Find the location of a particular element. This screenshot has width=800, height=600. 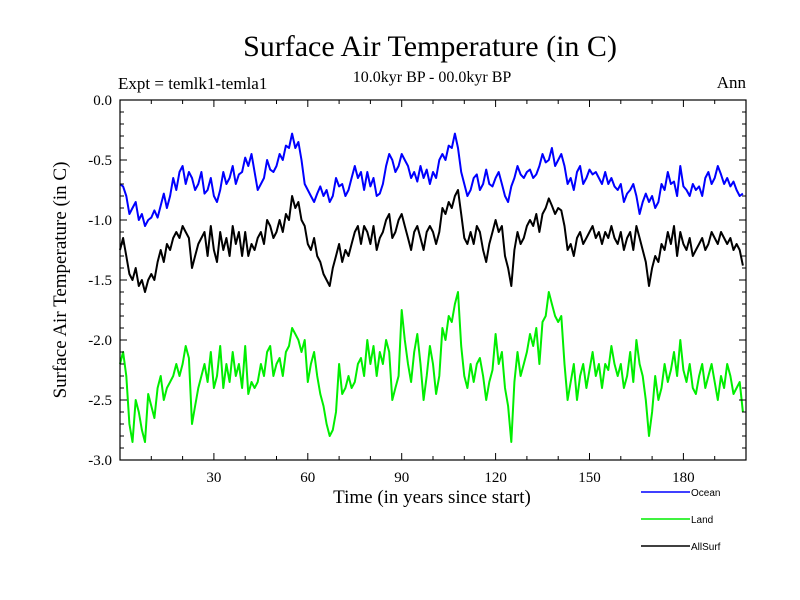

x-tick-label: 180 is located at coordinates (683, 478).